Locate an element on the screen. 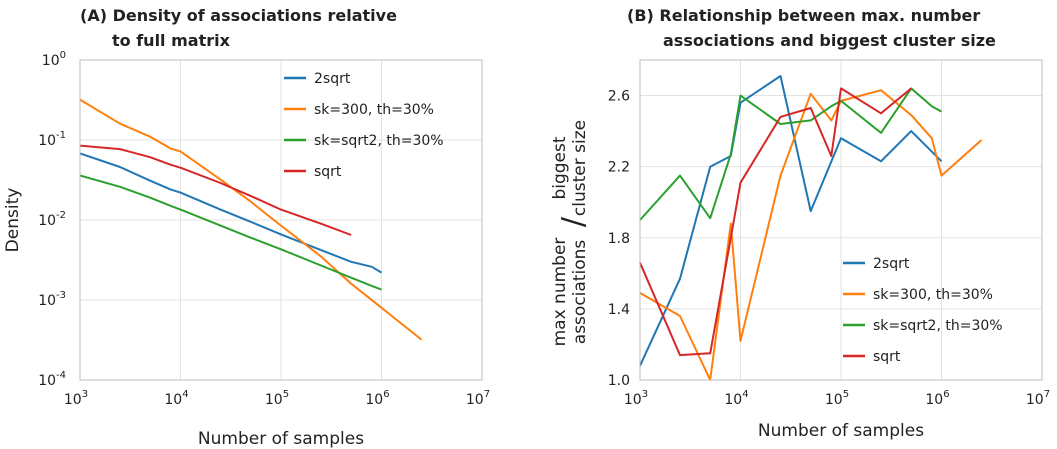 This screenshot has height=449, width=1057. y-tick-label: 2.6 is located at coordinates (619, 97).